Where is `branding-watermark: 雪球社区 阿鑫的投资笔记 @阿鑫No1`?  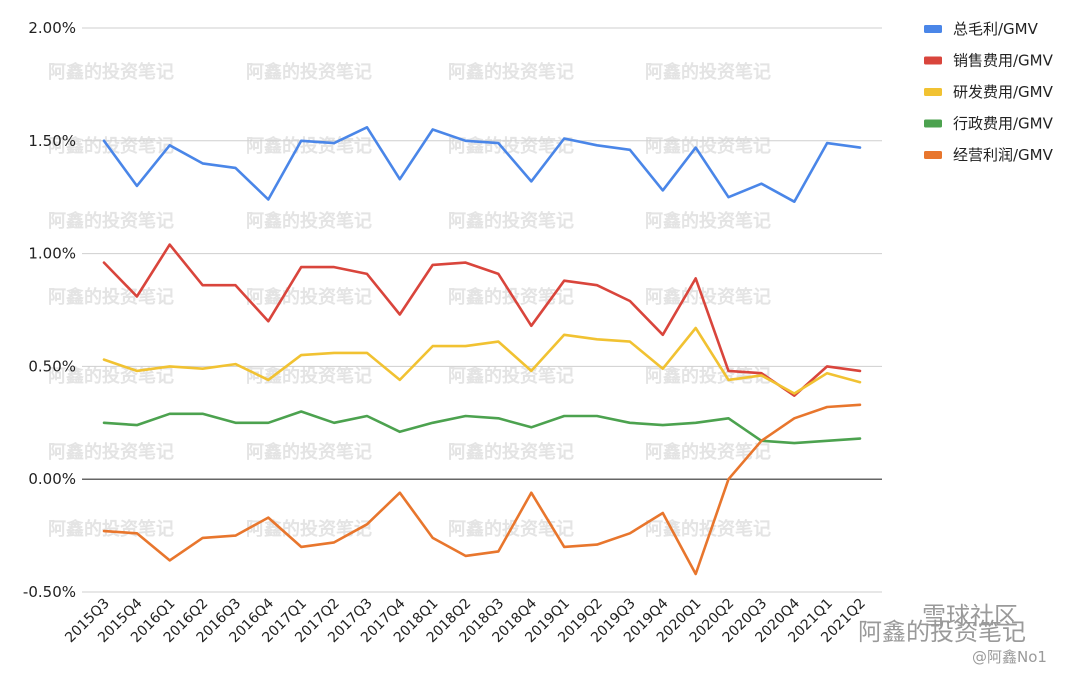 branding-watermark: 雪球社区 阿鑫的投资笔记 @阿鑫No1 is located at coordinates (952, 634).